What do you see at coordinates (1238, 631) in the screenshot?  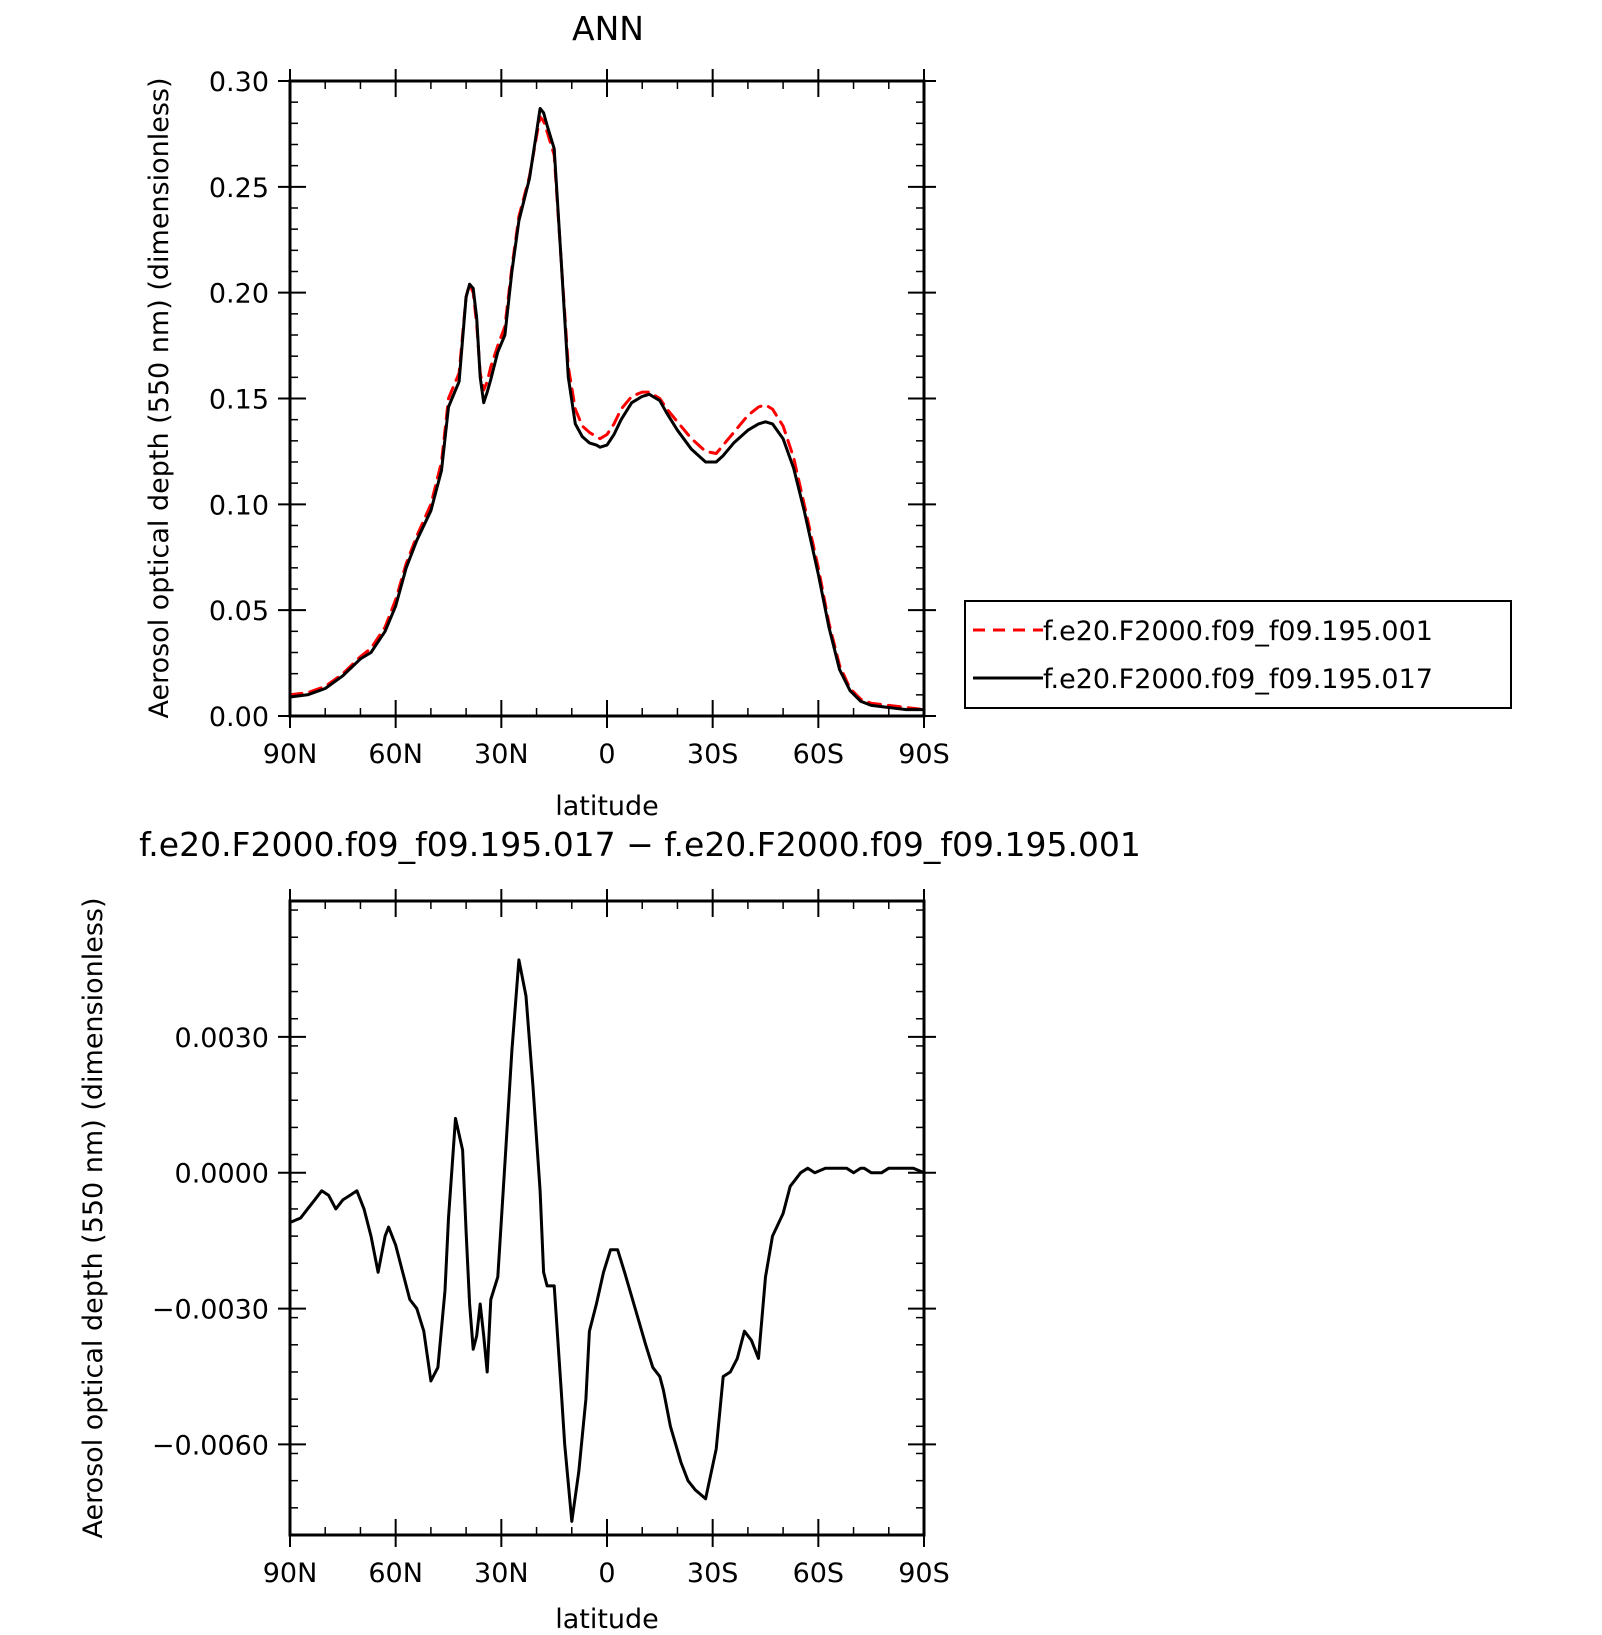 I see `legend-label-series-1: f.e20.F2000.f09_f09.195.001` at bounding box center [1238, 631].